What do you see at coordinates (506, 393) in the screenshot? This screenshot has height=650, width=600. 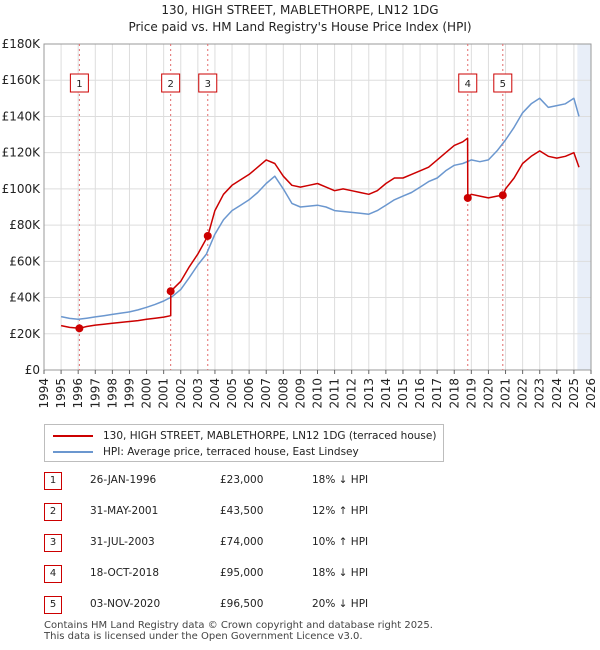 I see `x-tick-label: 2021` at bounding box center [506, 393].